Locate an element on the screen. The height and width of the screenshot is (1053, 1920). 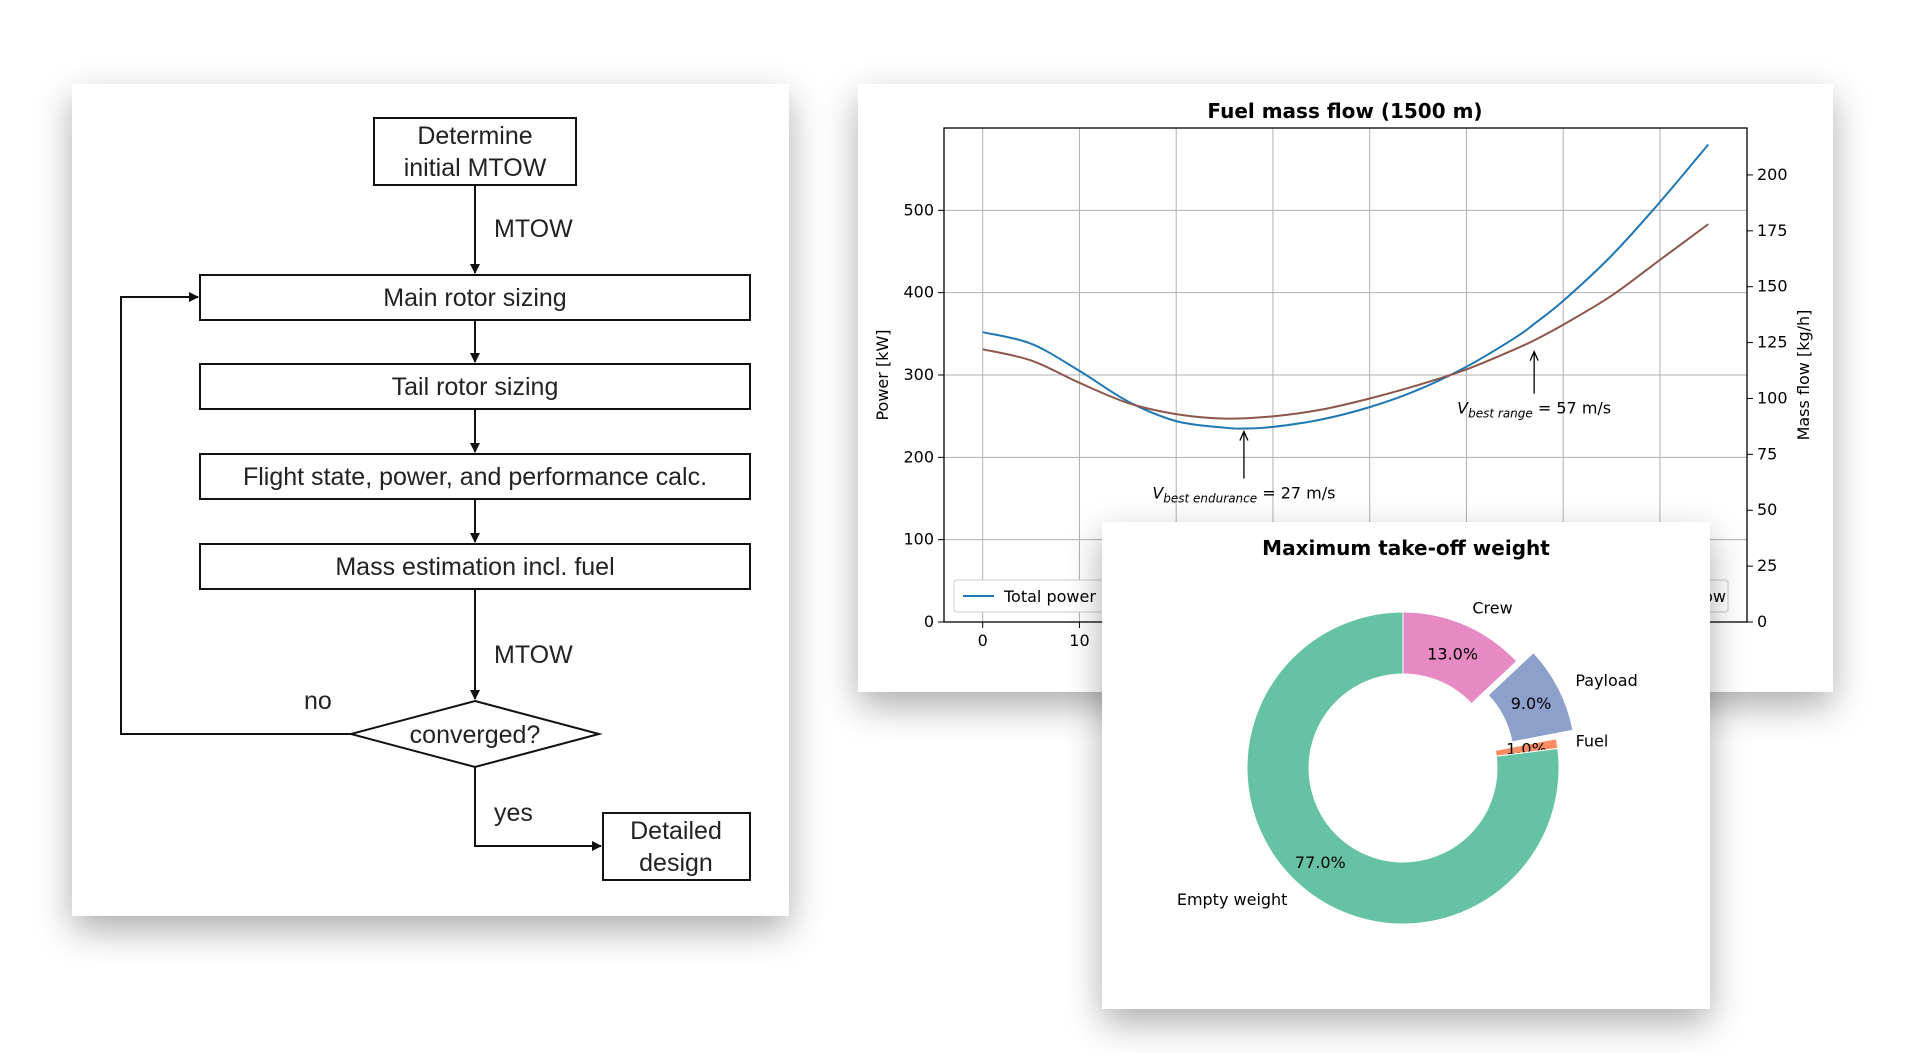
pie-slice-percent: 77.0% is located at coordinates (1320, 862).